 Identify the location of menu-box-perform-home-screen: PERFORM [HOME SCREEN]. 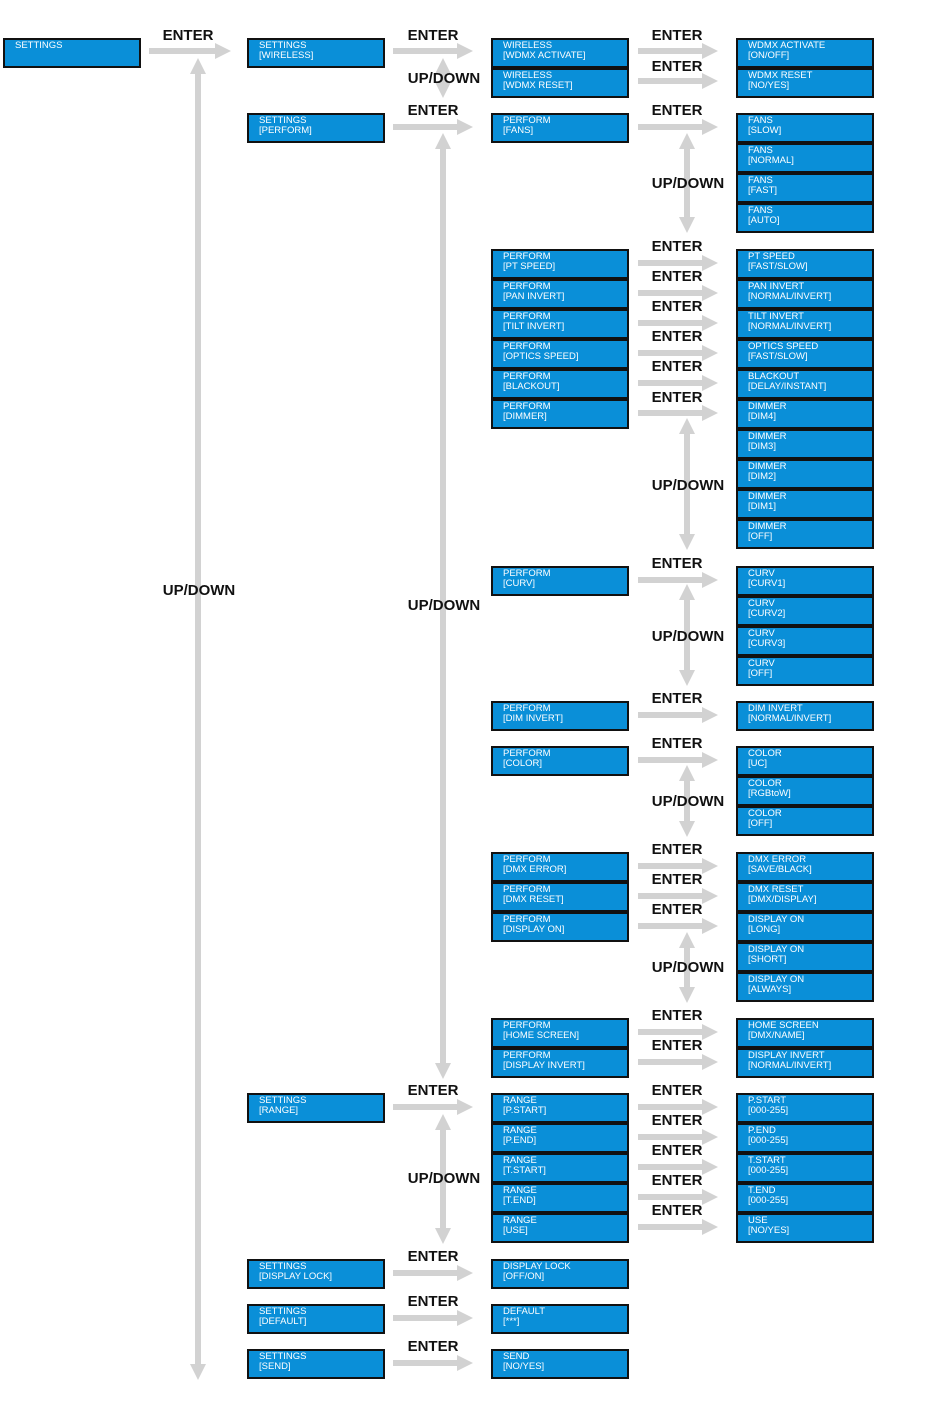
(560, 1033).